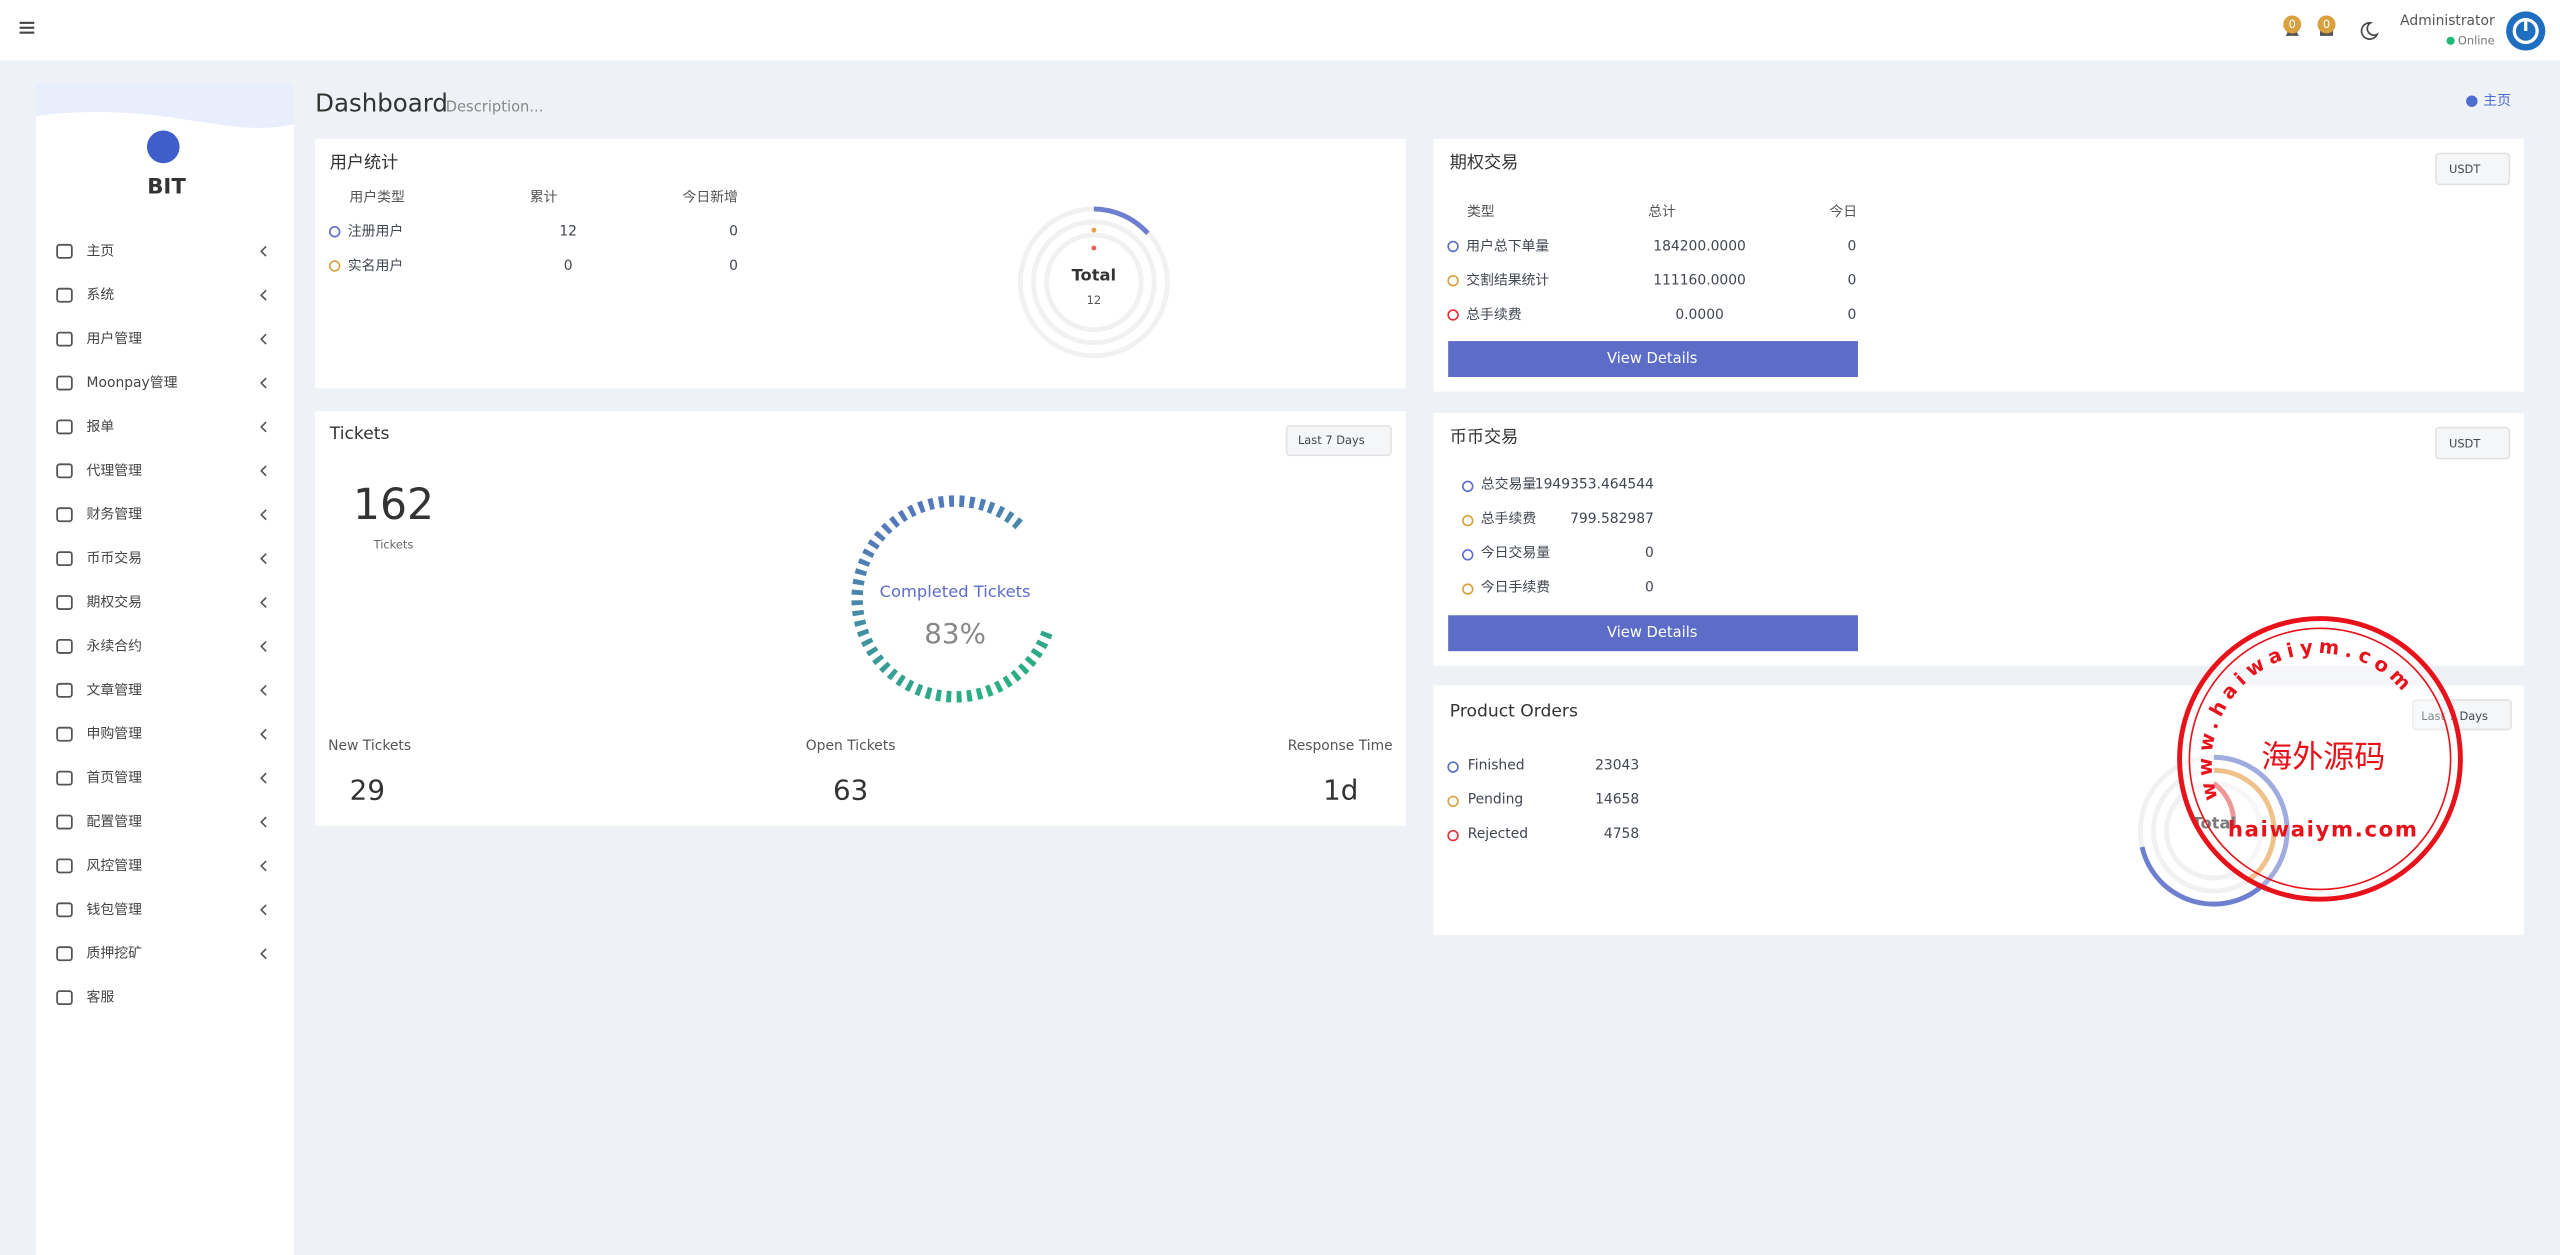 Image resolution: width=2560 pixels, height=1255 pixels. I want to click on menu-item: 文章管理, so click(161, 689).